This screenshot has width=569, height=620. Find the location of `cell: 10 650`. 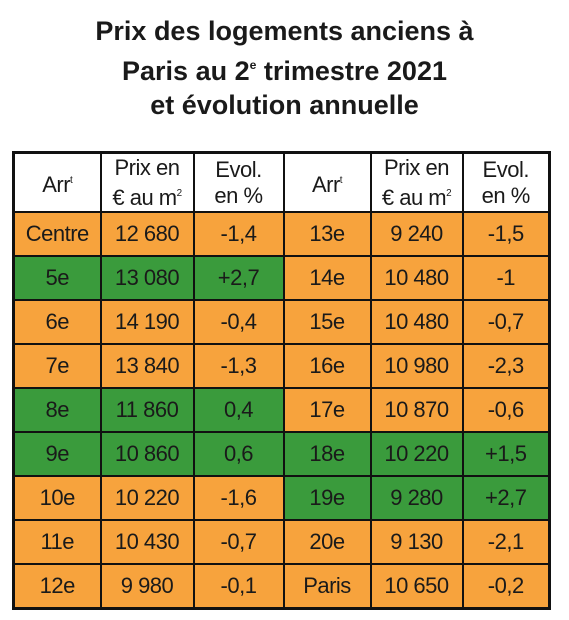

cell: 10 650 is located at coordinates (416, 586).